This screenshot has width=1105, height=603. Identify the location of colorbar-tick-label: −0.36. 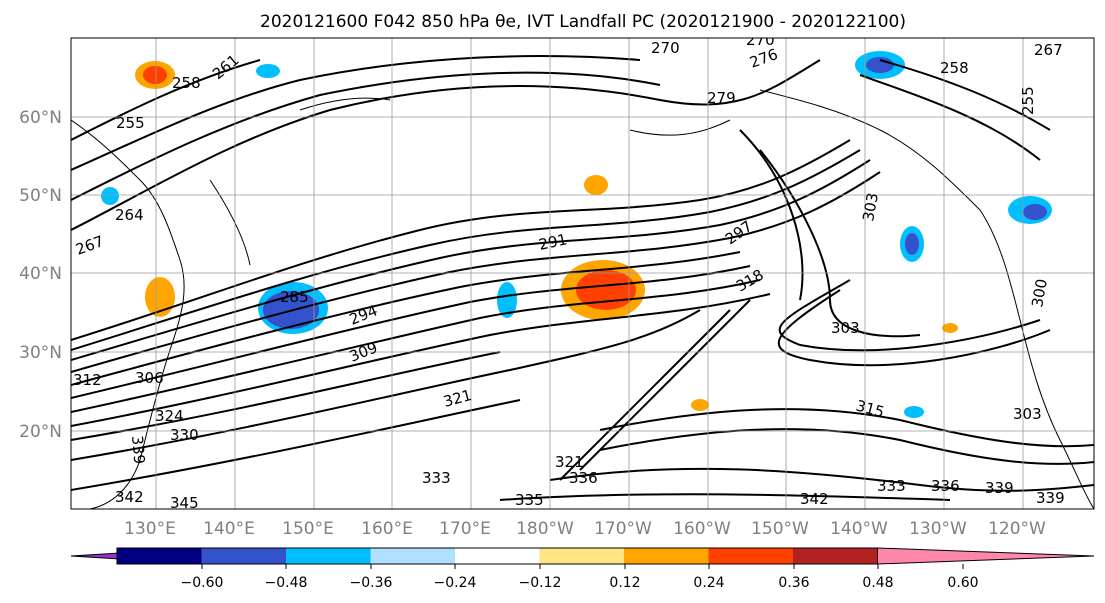
(371, 583).